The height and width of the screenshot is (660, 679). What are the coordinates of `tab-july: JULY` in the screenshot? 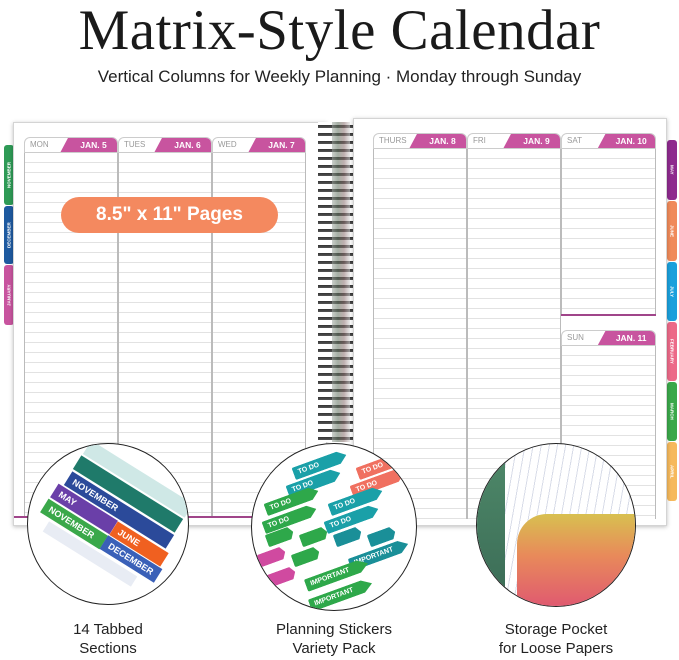 It's located at (672, 291).